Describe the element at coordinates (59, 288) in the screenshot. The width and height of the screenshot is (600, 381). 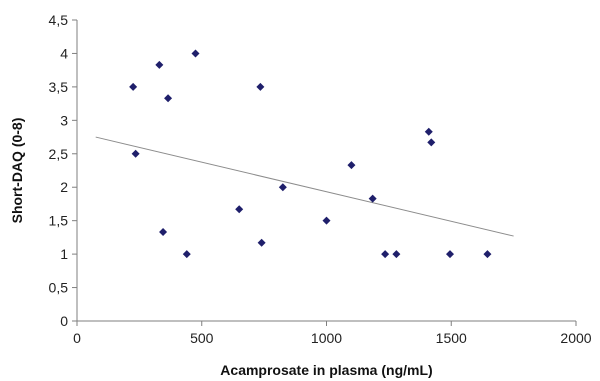
I see `y-tick-label: 0,5` at that location.